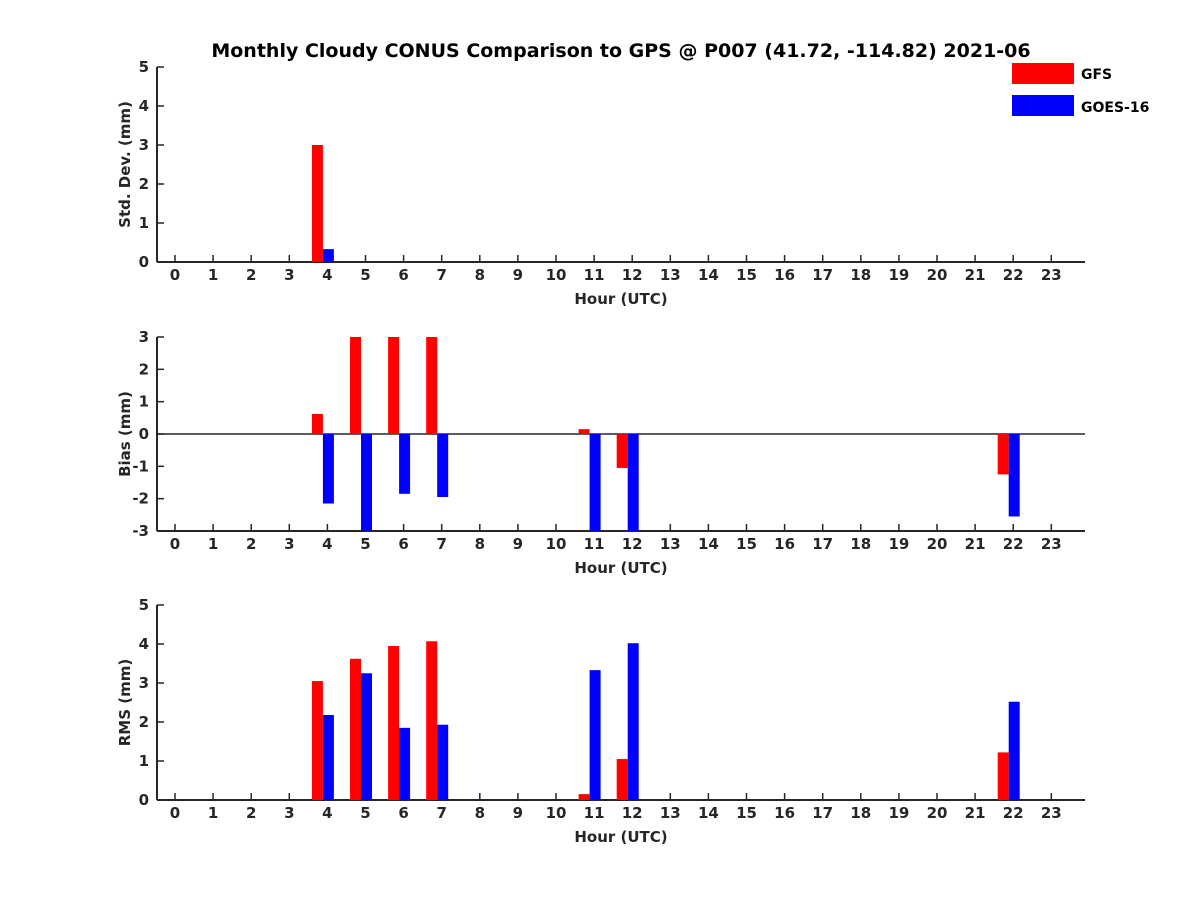  Describe the element at coordinates (632, 544) in the screenshot. I see `x-tick-label: 12` at that location.